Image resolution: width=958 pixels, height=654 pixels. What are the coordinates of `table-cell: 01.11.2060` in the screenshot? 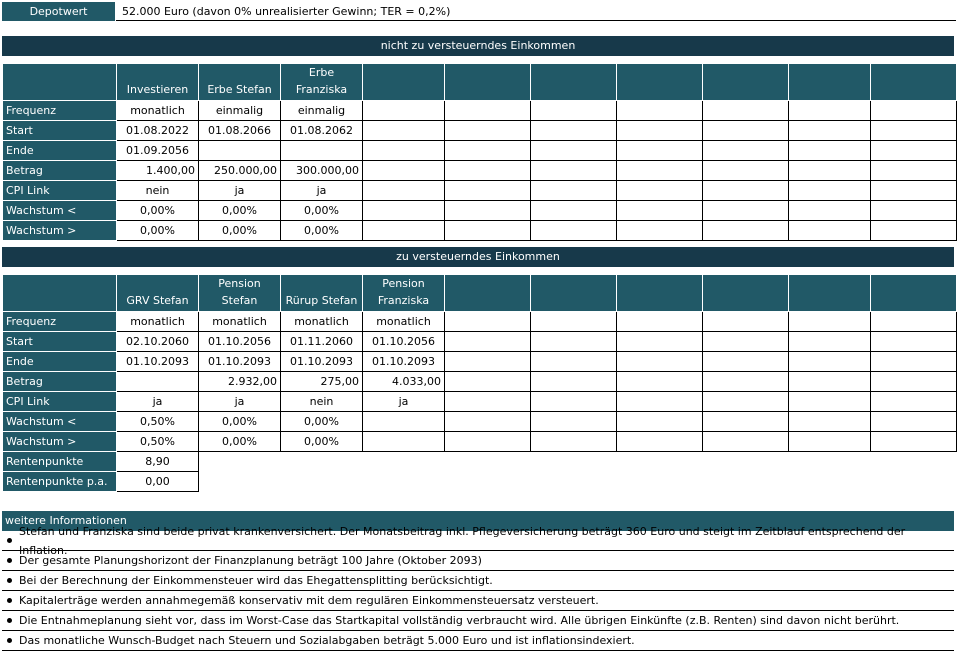 It's located at (321, 341).